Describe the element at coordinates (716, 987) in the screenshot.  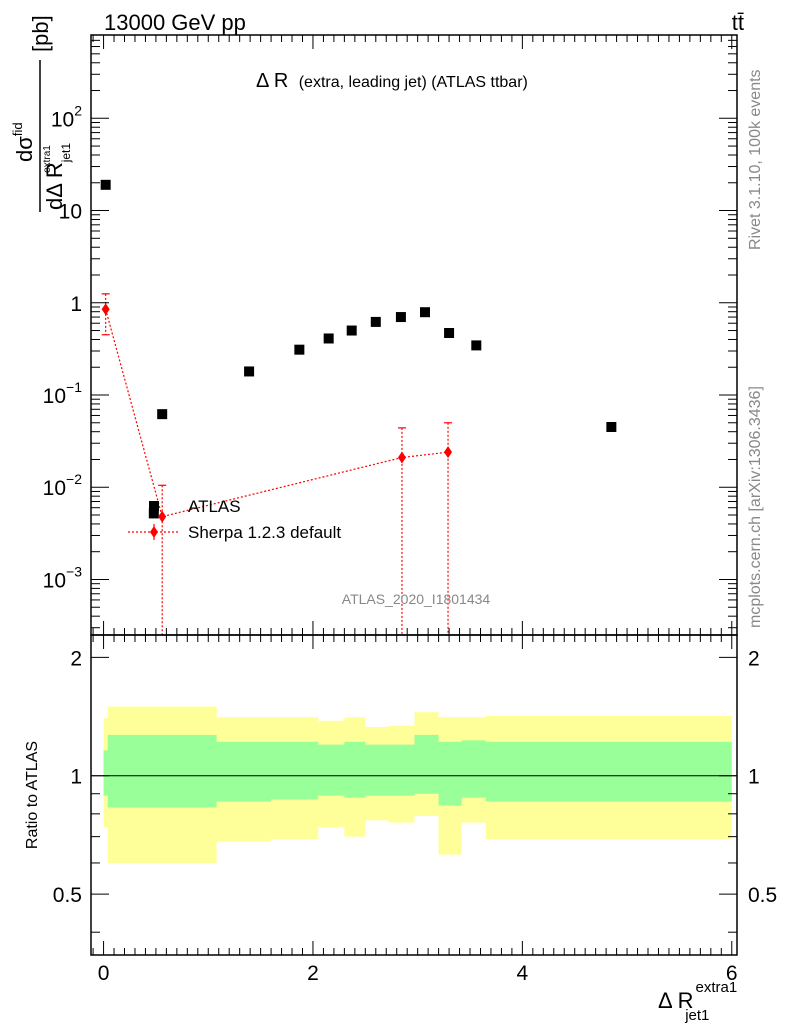
I see `x-axis-label-sup: extra1` at that location.